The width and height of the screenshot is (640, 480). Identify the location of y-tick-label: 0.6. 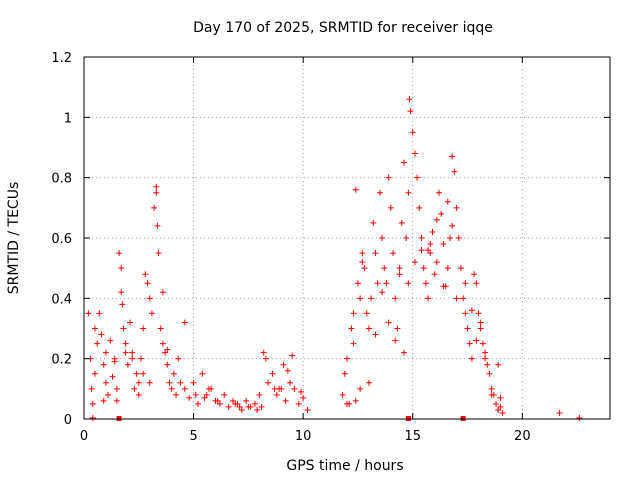
(61, 239).